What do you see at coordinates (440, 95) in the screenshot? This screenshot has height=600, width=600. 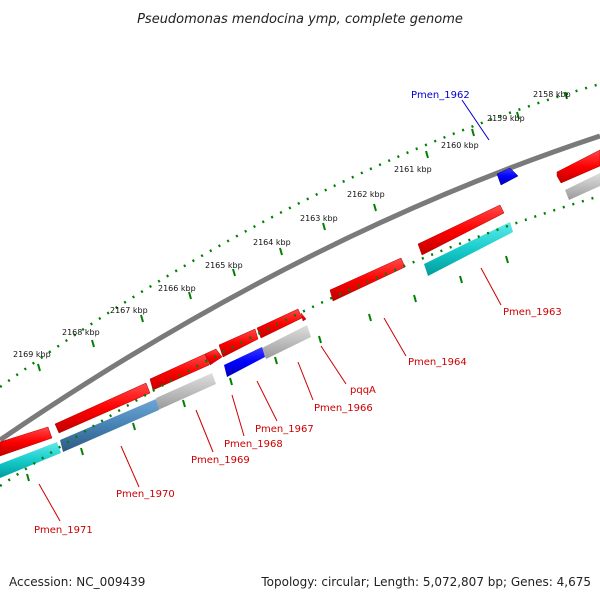 I see `gene-label-pmen-1962: Pmen_1962` at bounding box center [440, 95].